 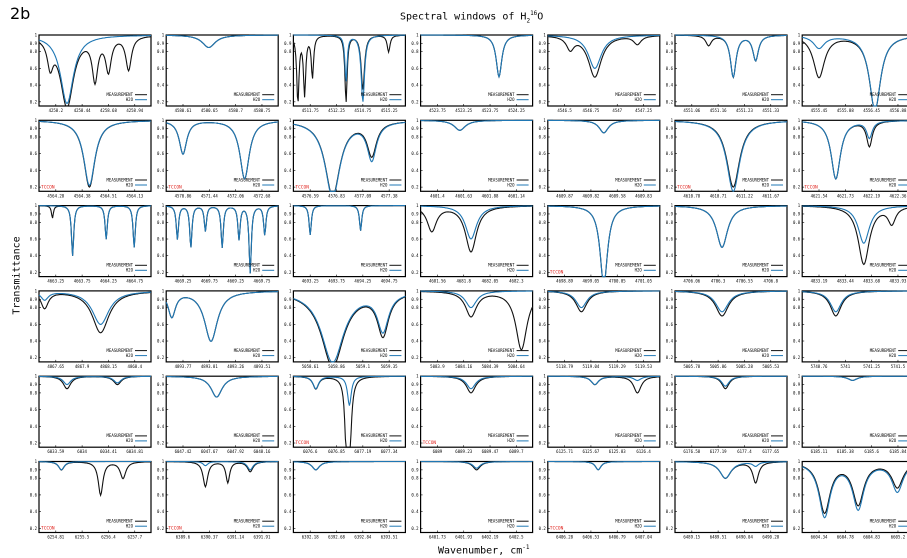 I want to click on x-tick-label: 4706.3, so click(x=718, y=281).